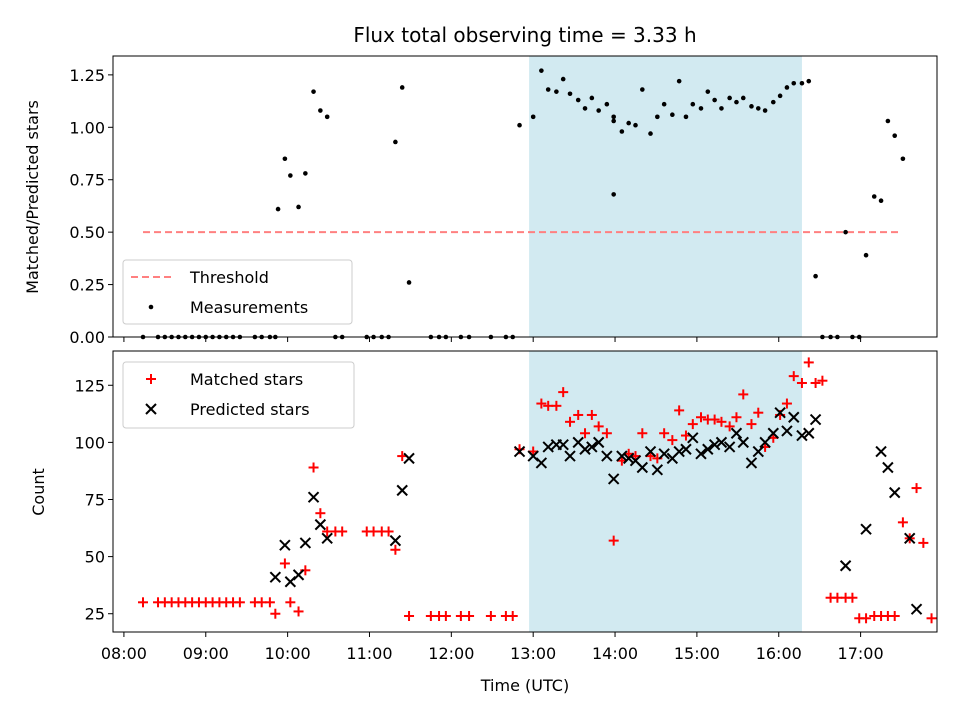  I want to click on x-tick-label: 14:00, so click(615, 653).